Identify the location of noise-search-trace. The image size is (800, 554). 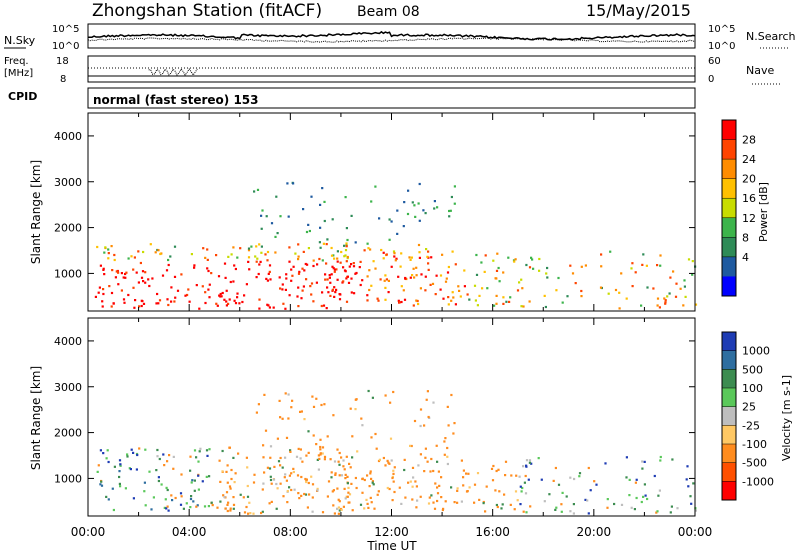
(391, 40).